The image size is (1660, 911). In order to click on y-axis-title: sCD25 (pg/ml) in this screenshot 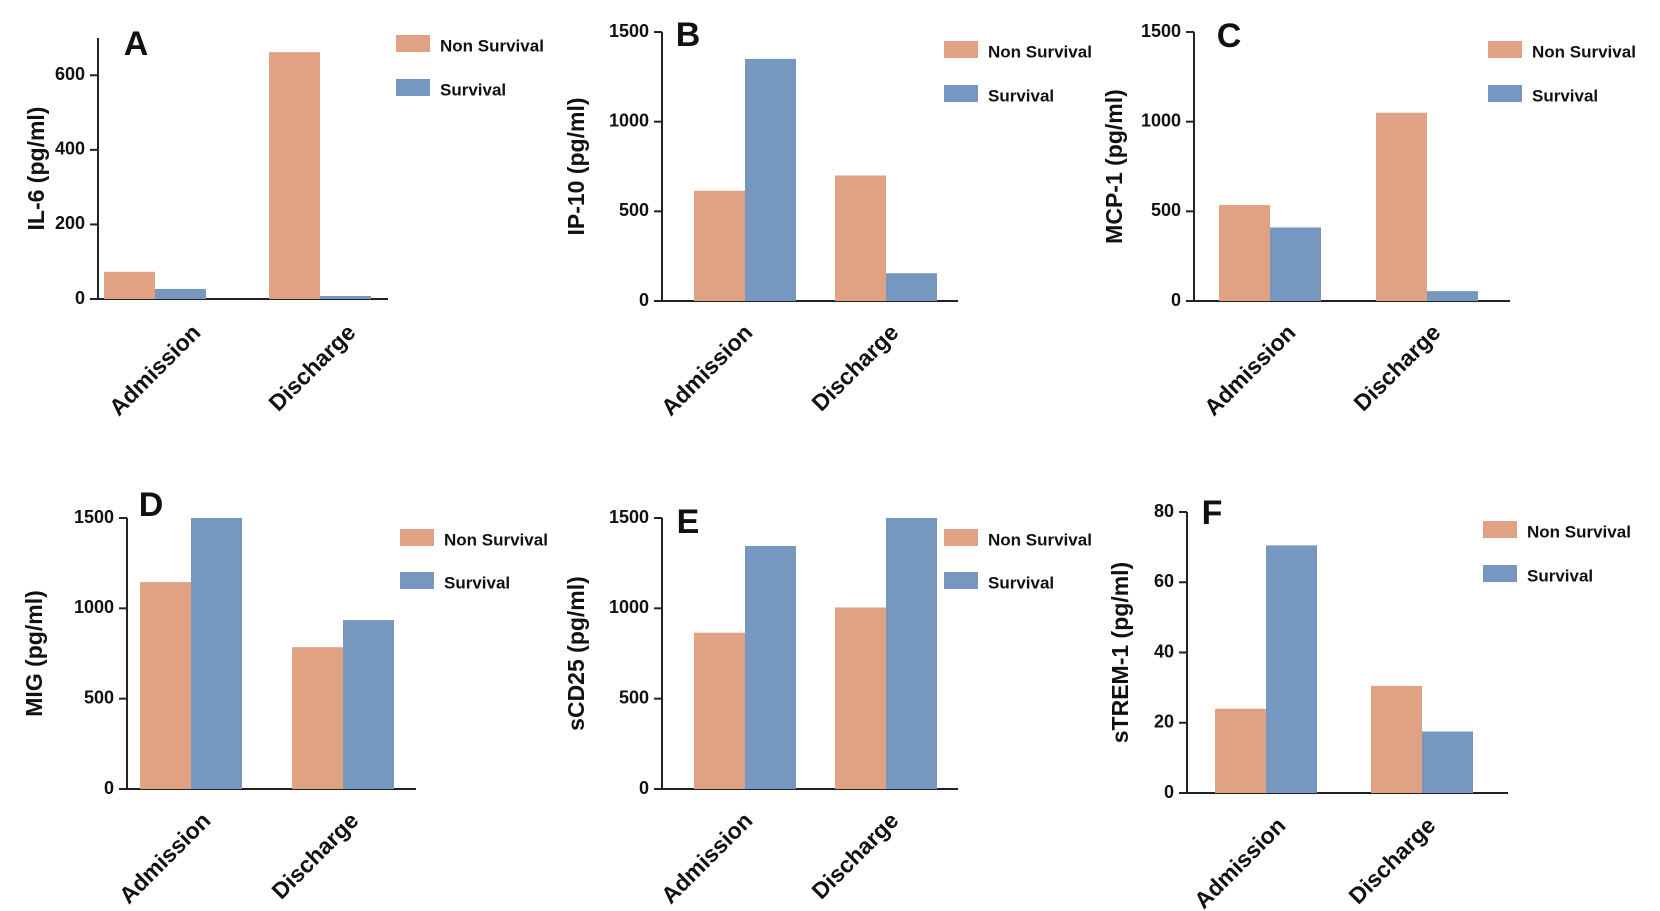, I will do `click(576, 653)`.